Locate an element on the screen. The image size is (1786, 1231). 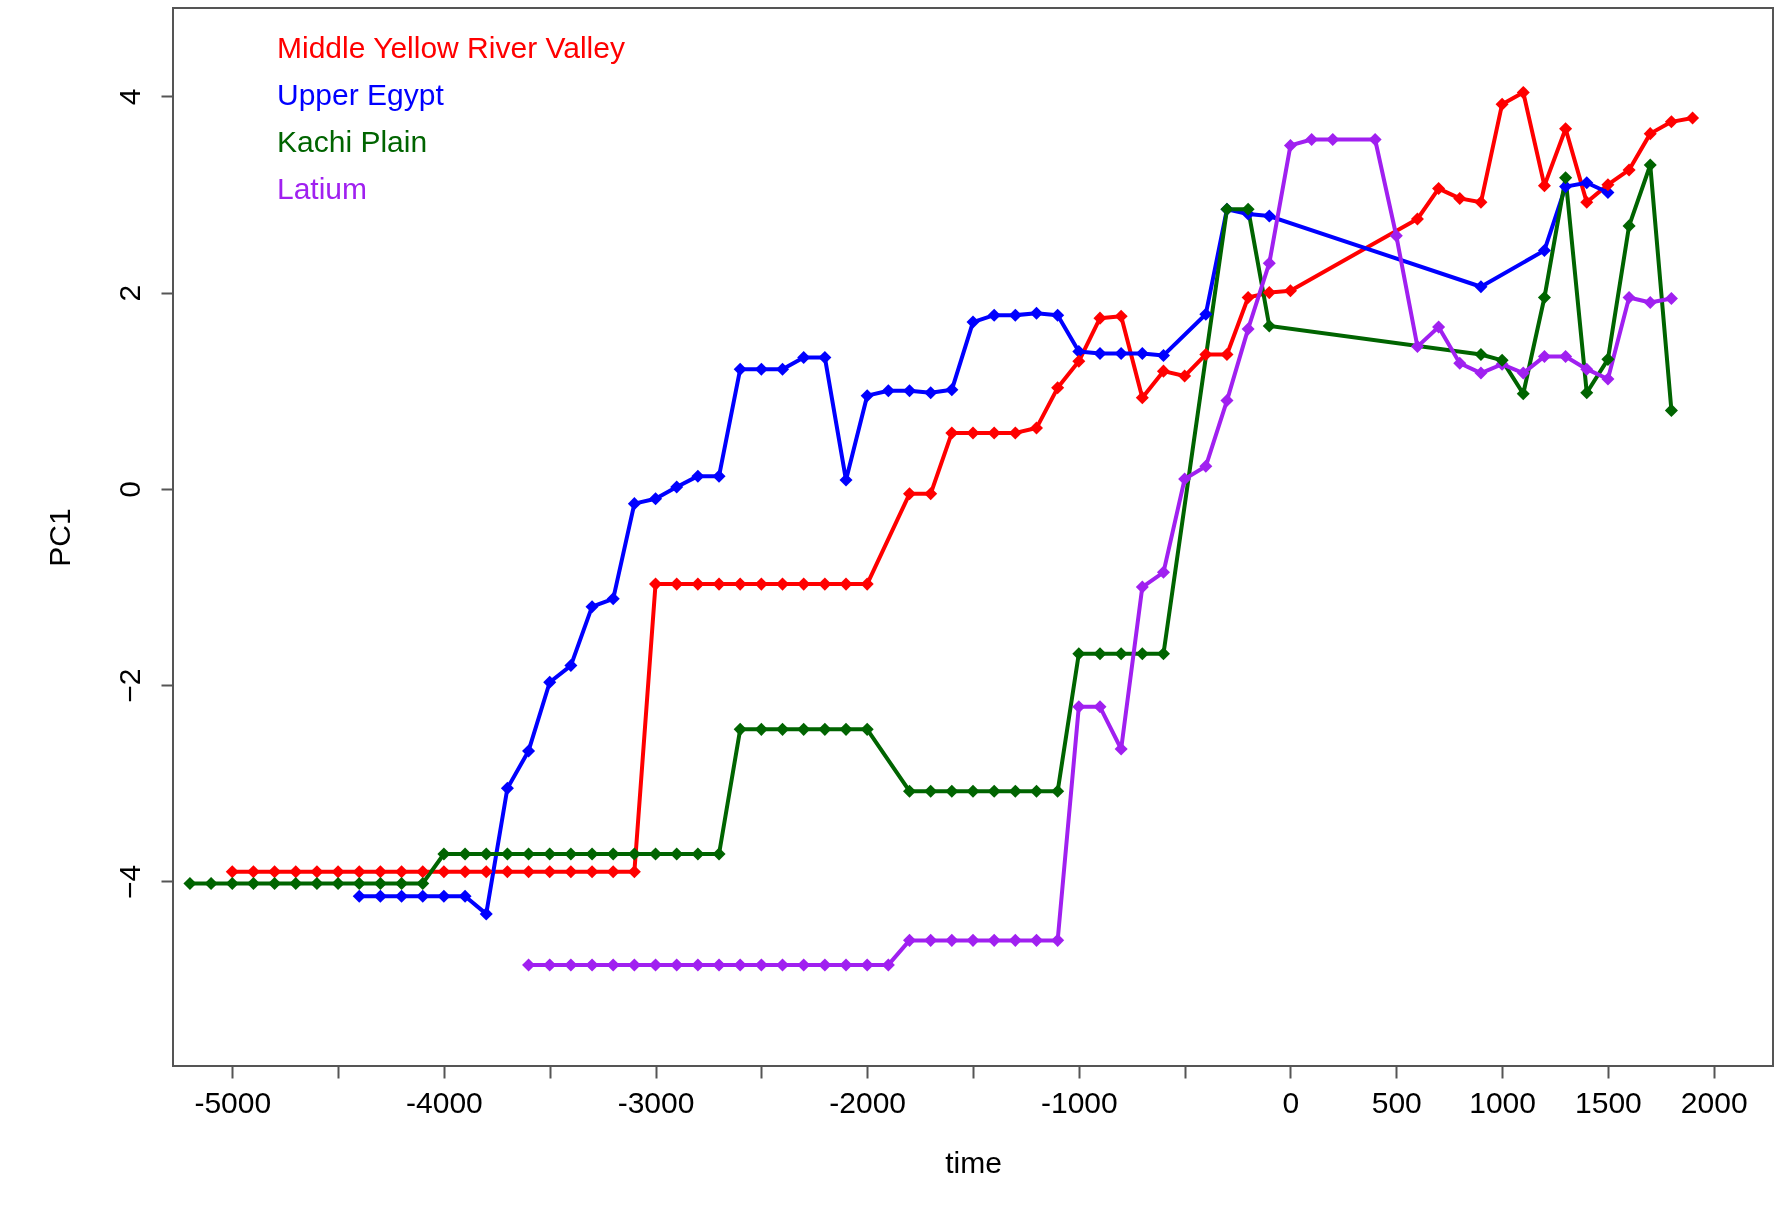
y-axis-title: PC1 is located at coordinates (59, 537).